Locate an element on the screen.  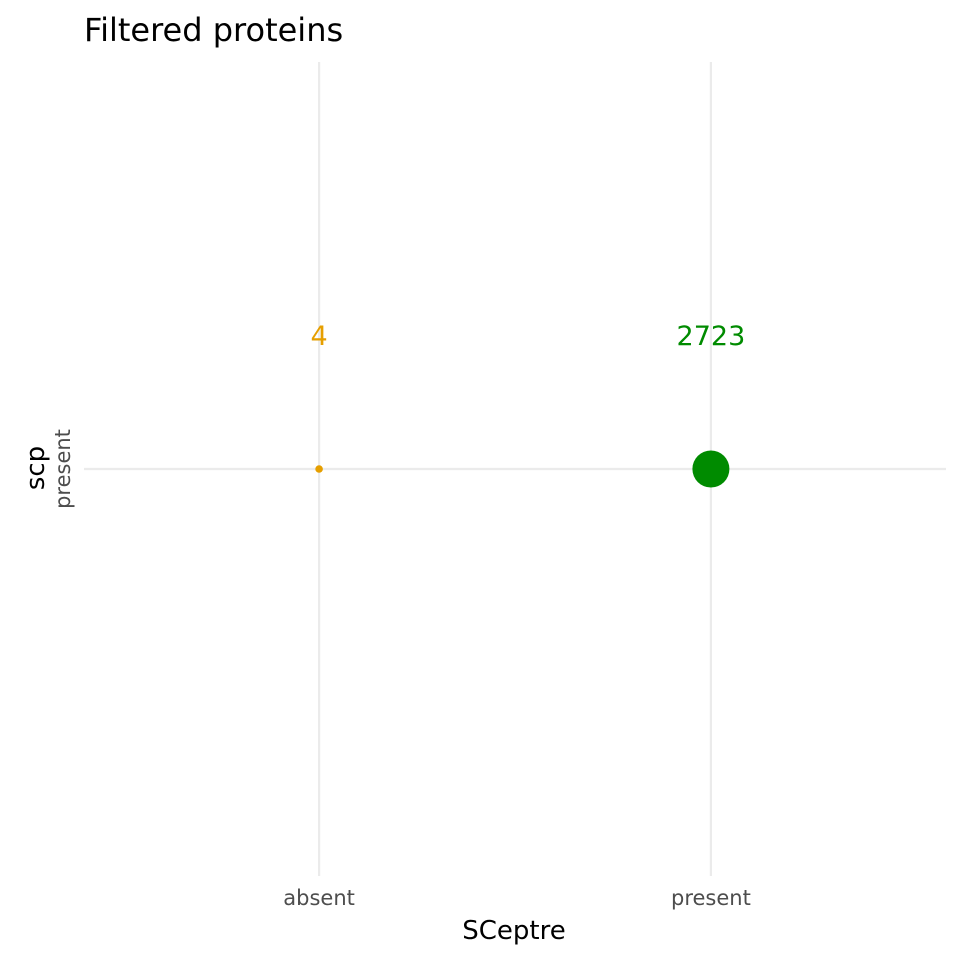
mark-layer is located at coordinates (522, 469).